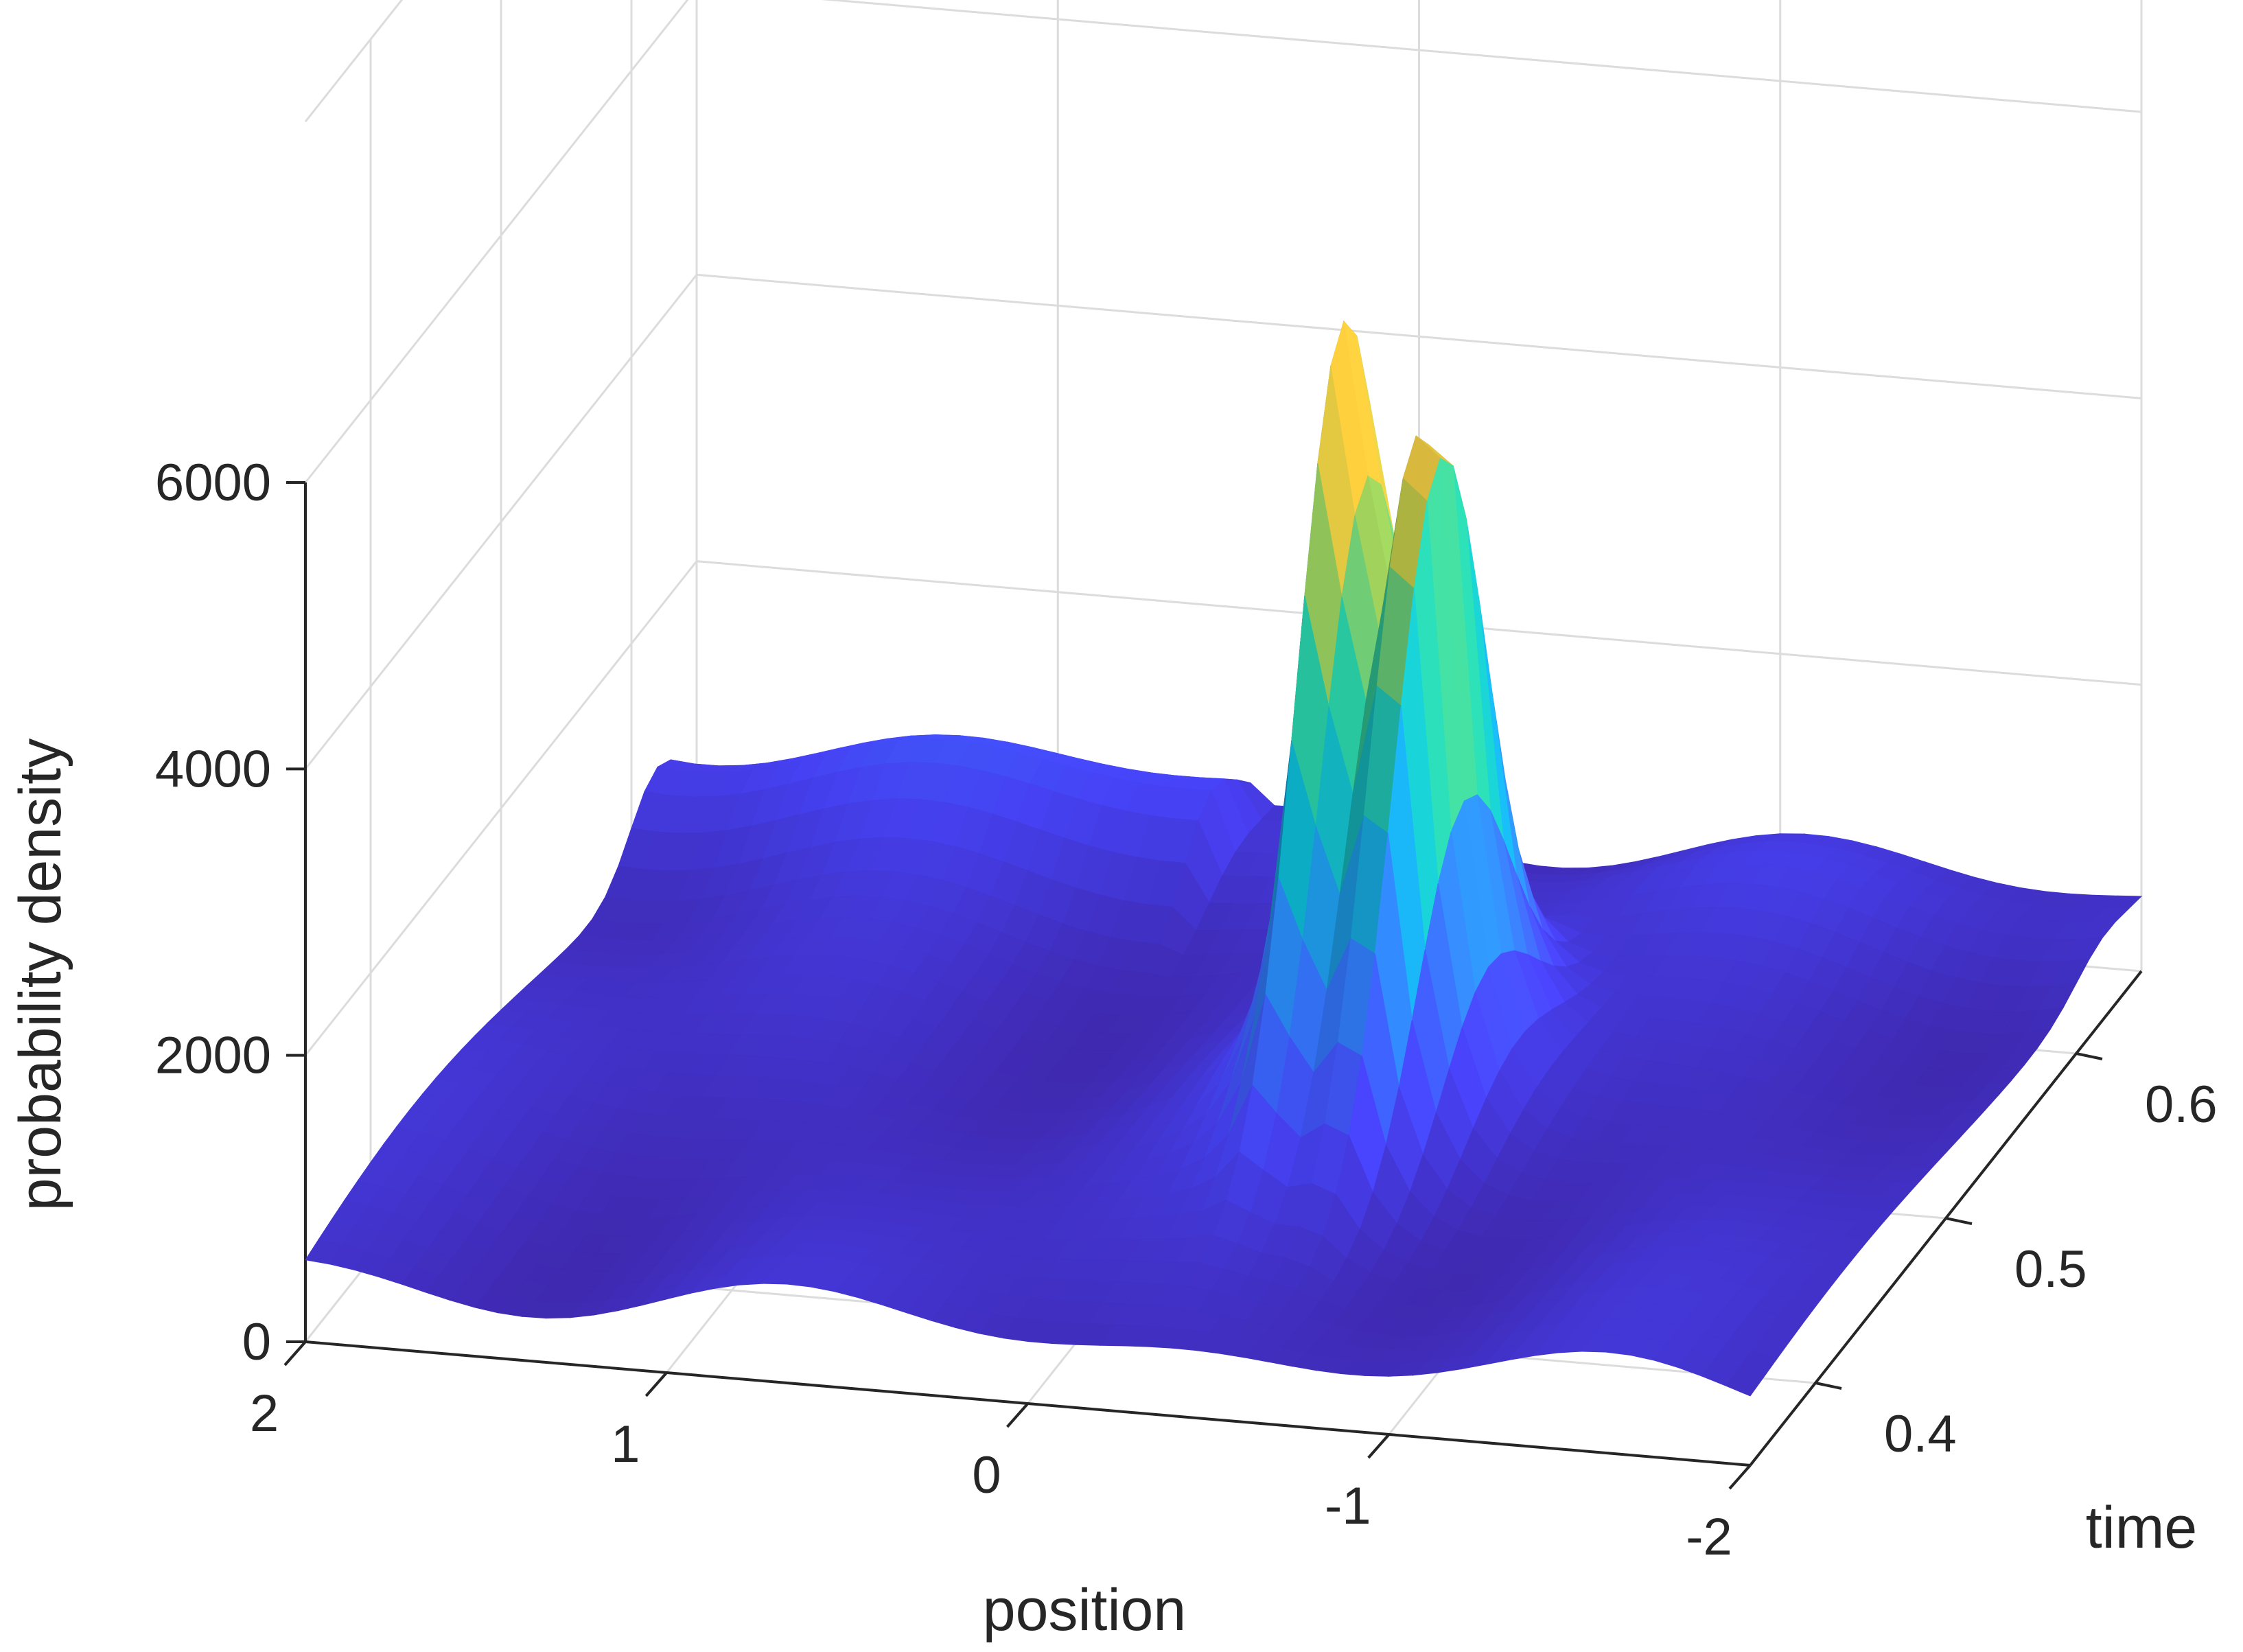  I want to click on y-tick-label-1: 0.5, so click(2050, 1269).